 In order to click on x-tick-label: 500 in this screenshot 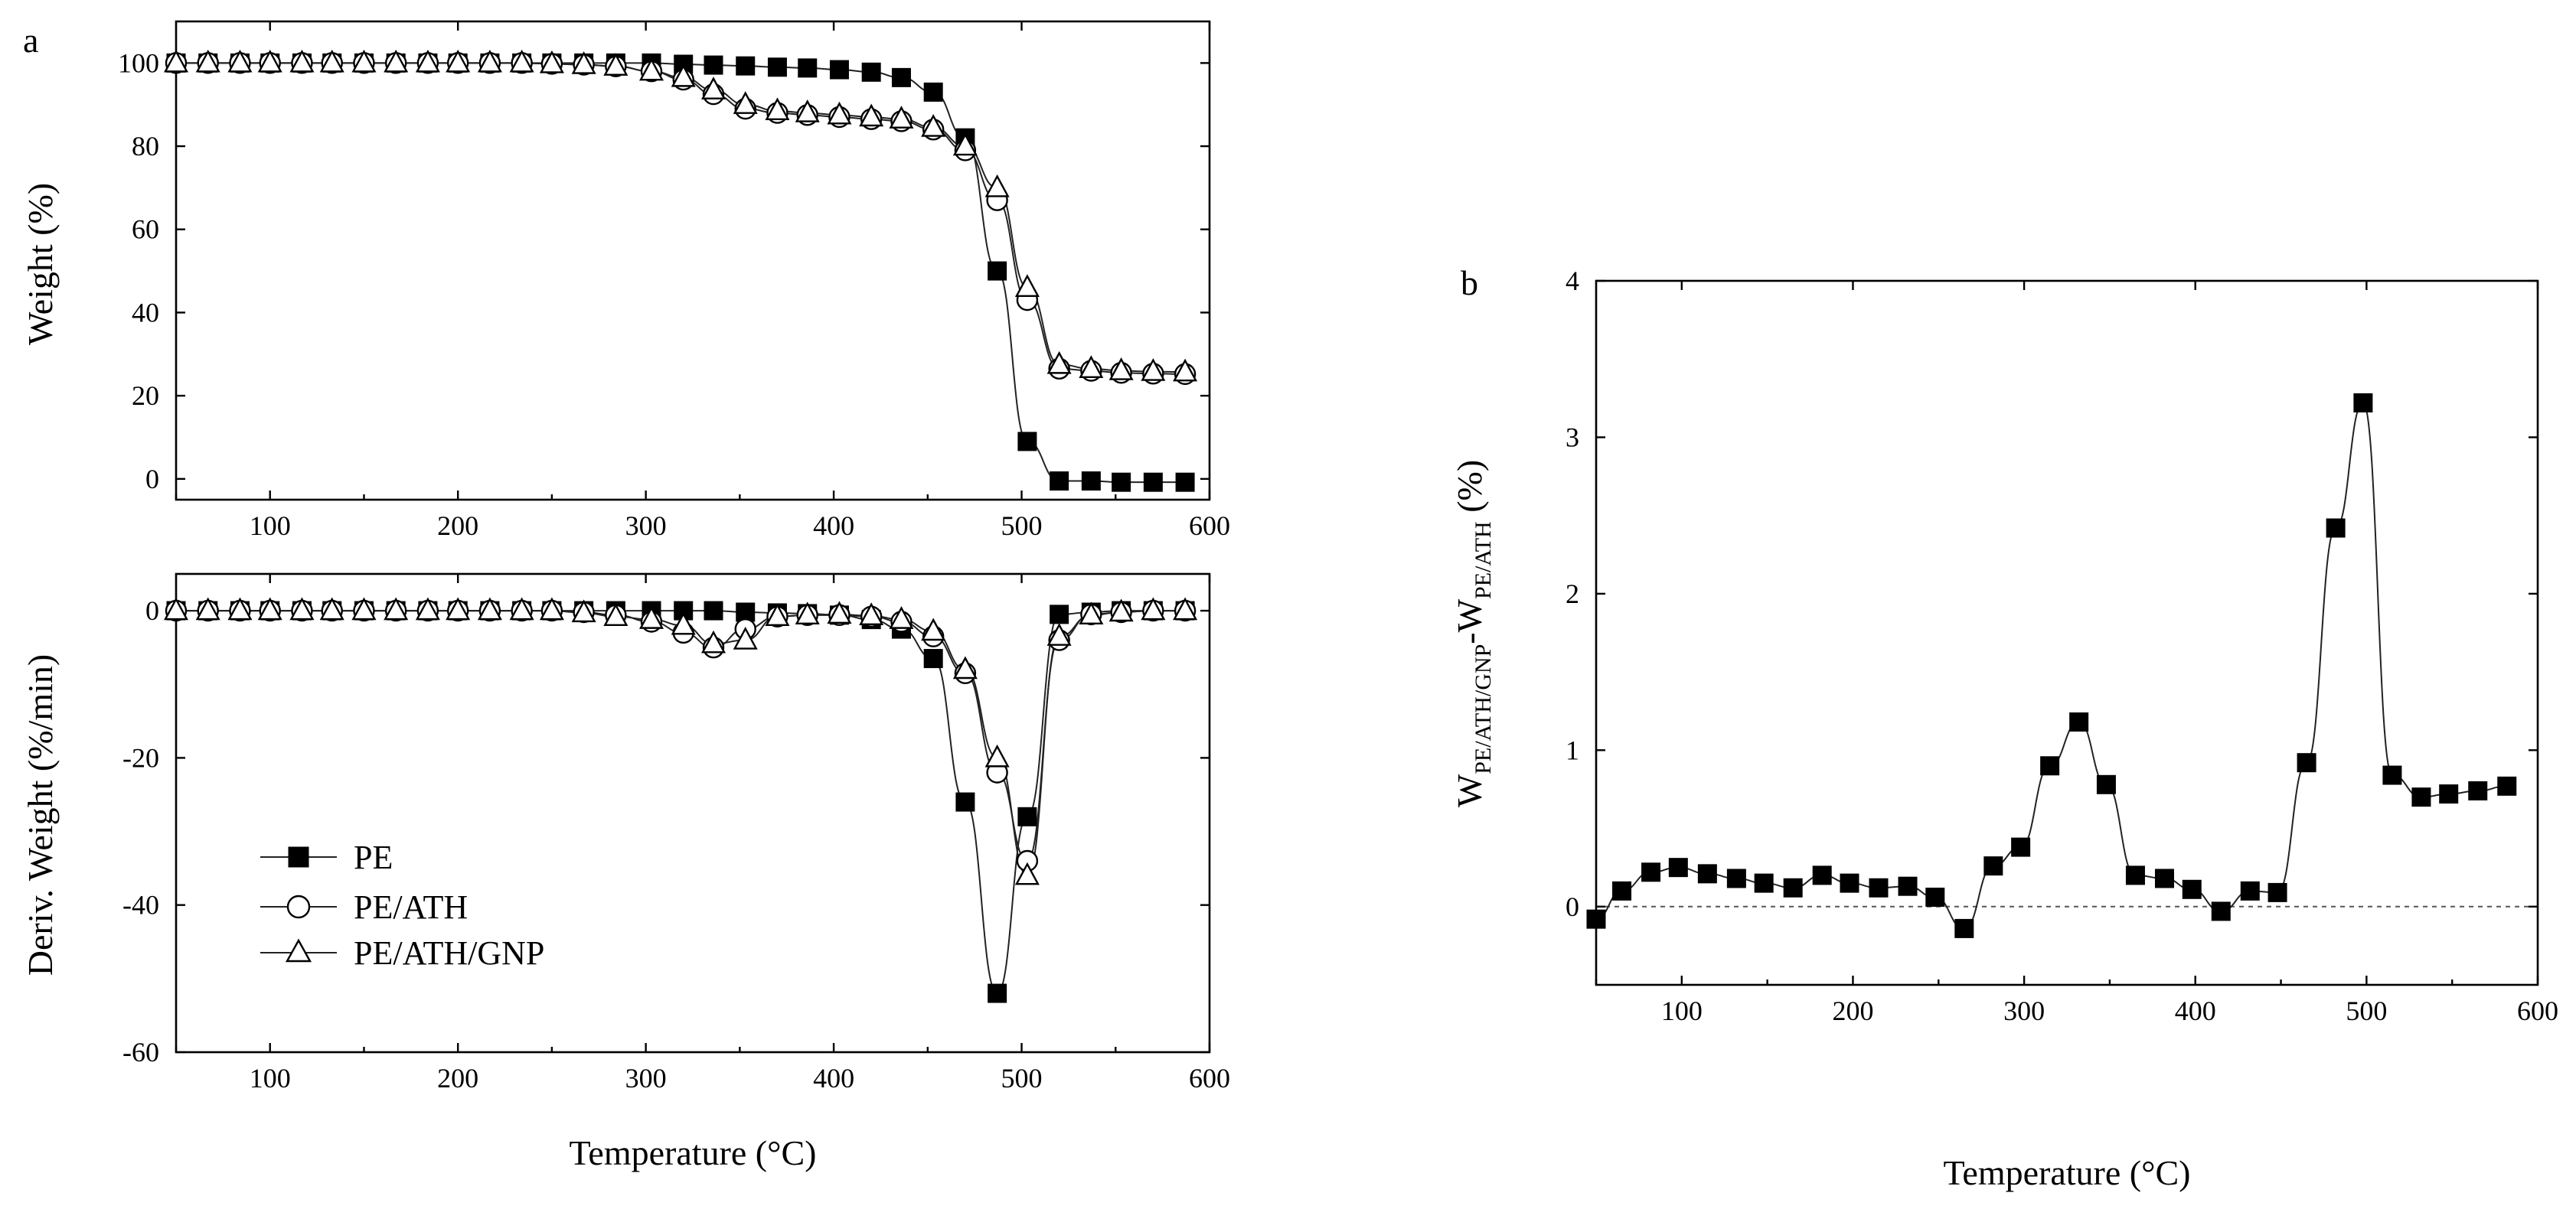, I will do `click(1022, 1079)`.